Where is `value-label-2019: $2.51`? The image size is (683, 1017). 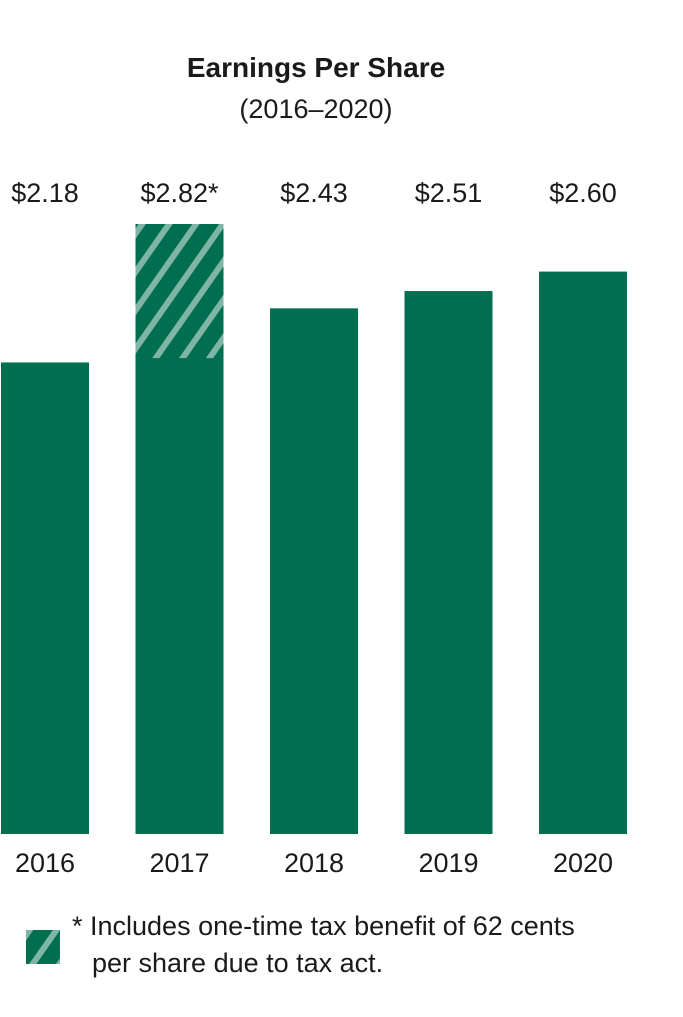 value-label-2019: $2.51 is located at coordinates (449, 193).